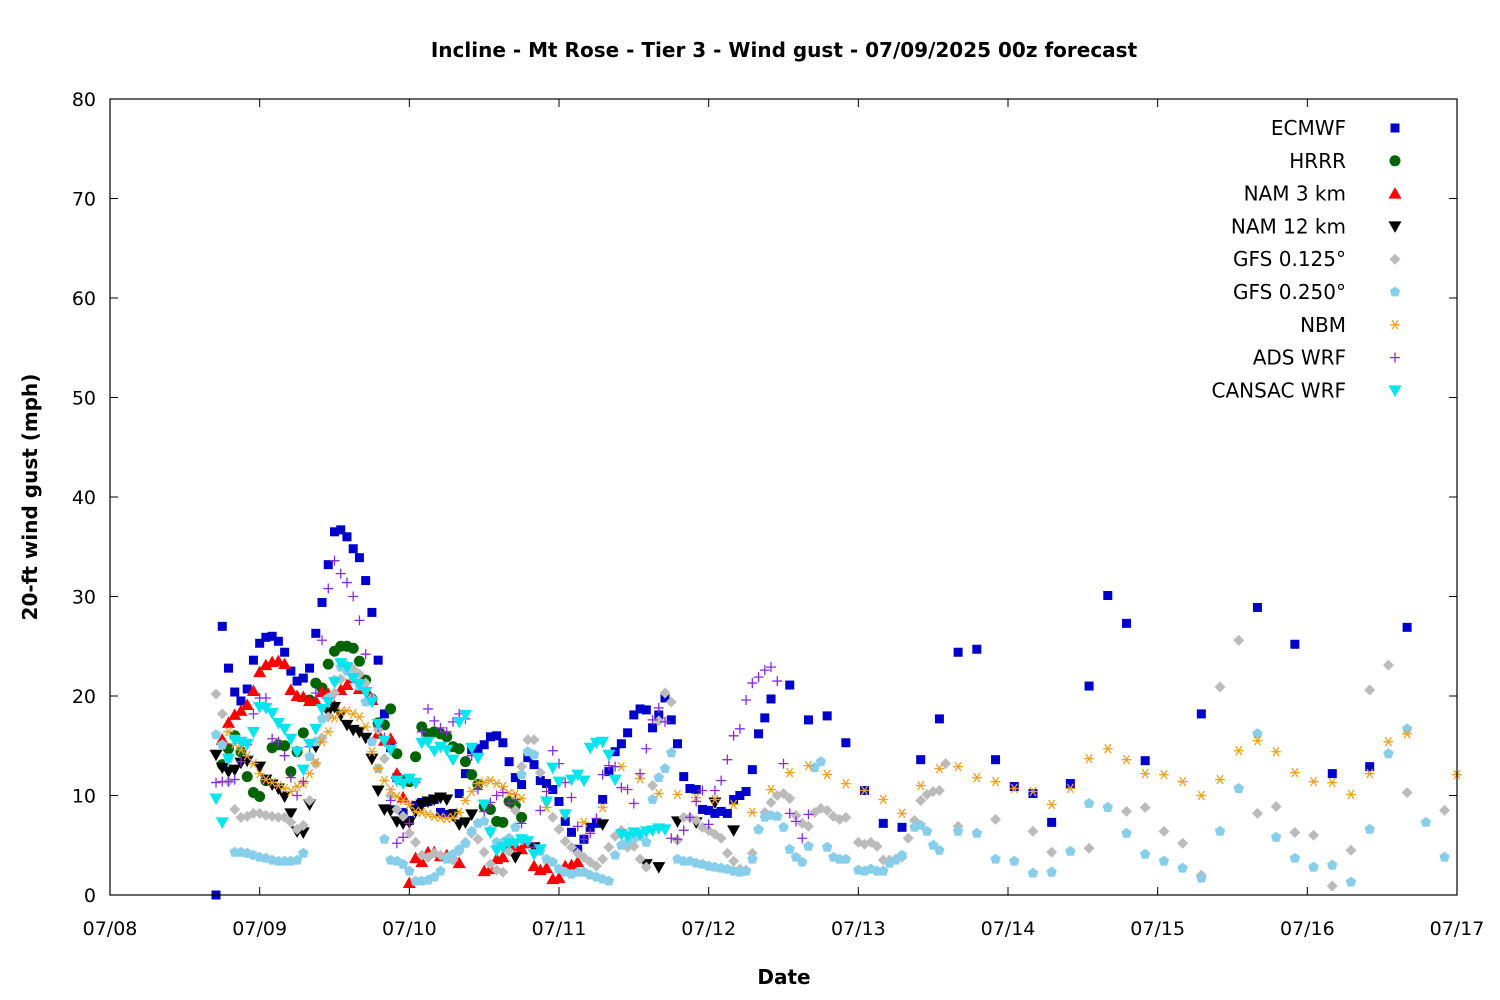 This screenshot has height=1000, width=1500. Describe the element at coordinates (1278, 390) in the screenshot. I see `legend-label: CANSAC WRF` at that location.